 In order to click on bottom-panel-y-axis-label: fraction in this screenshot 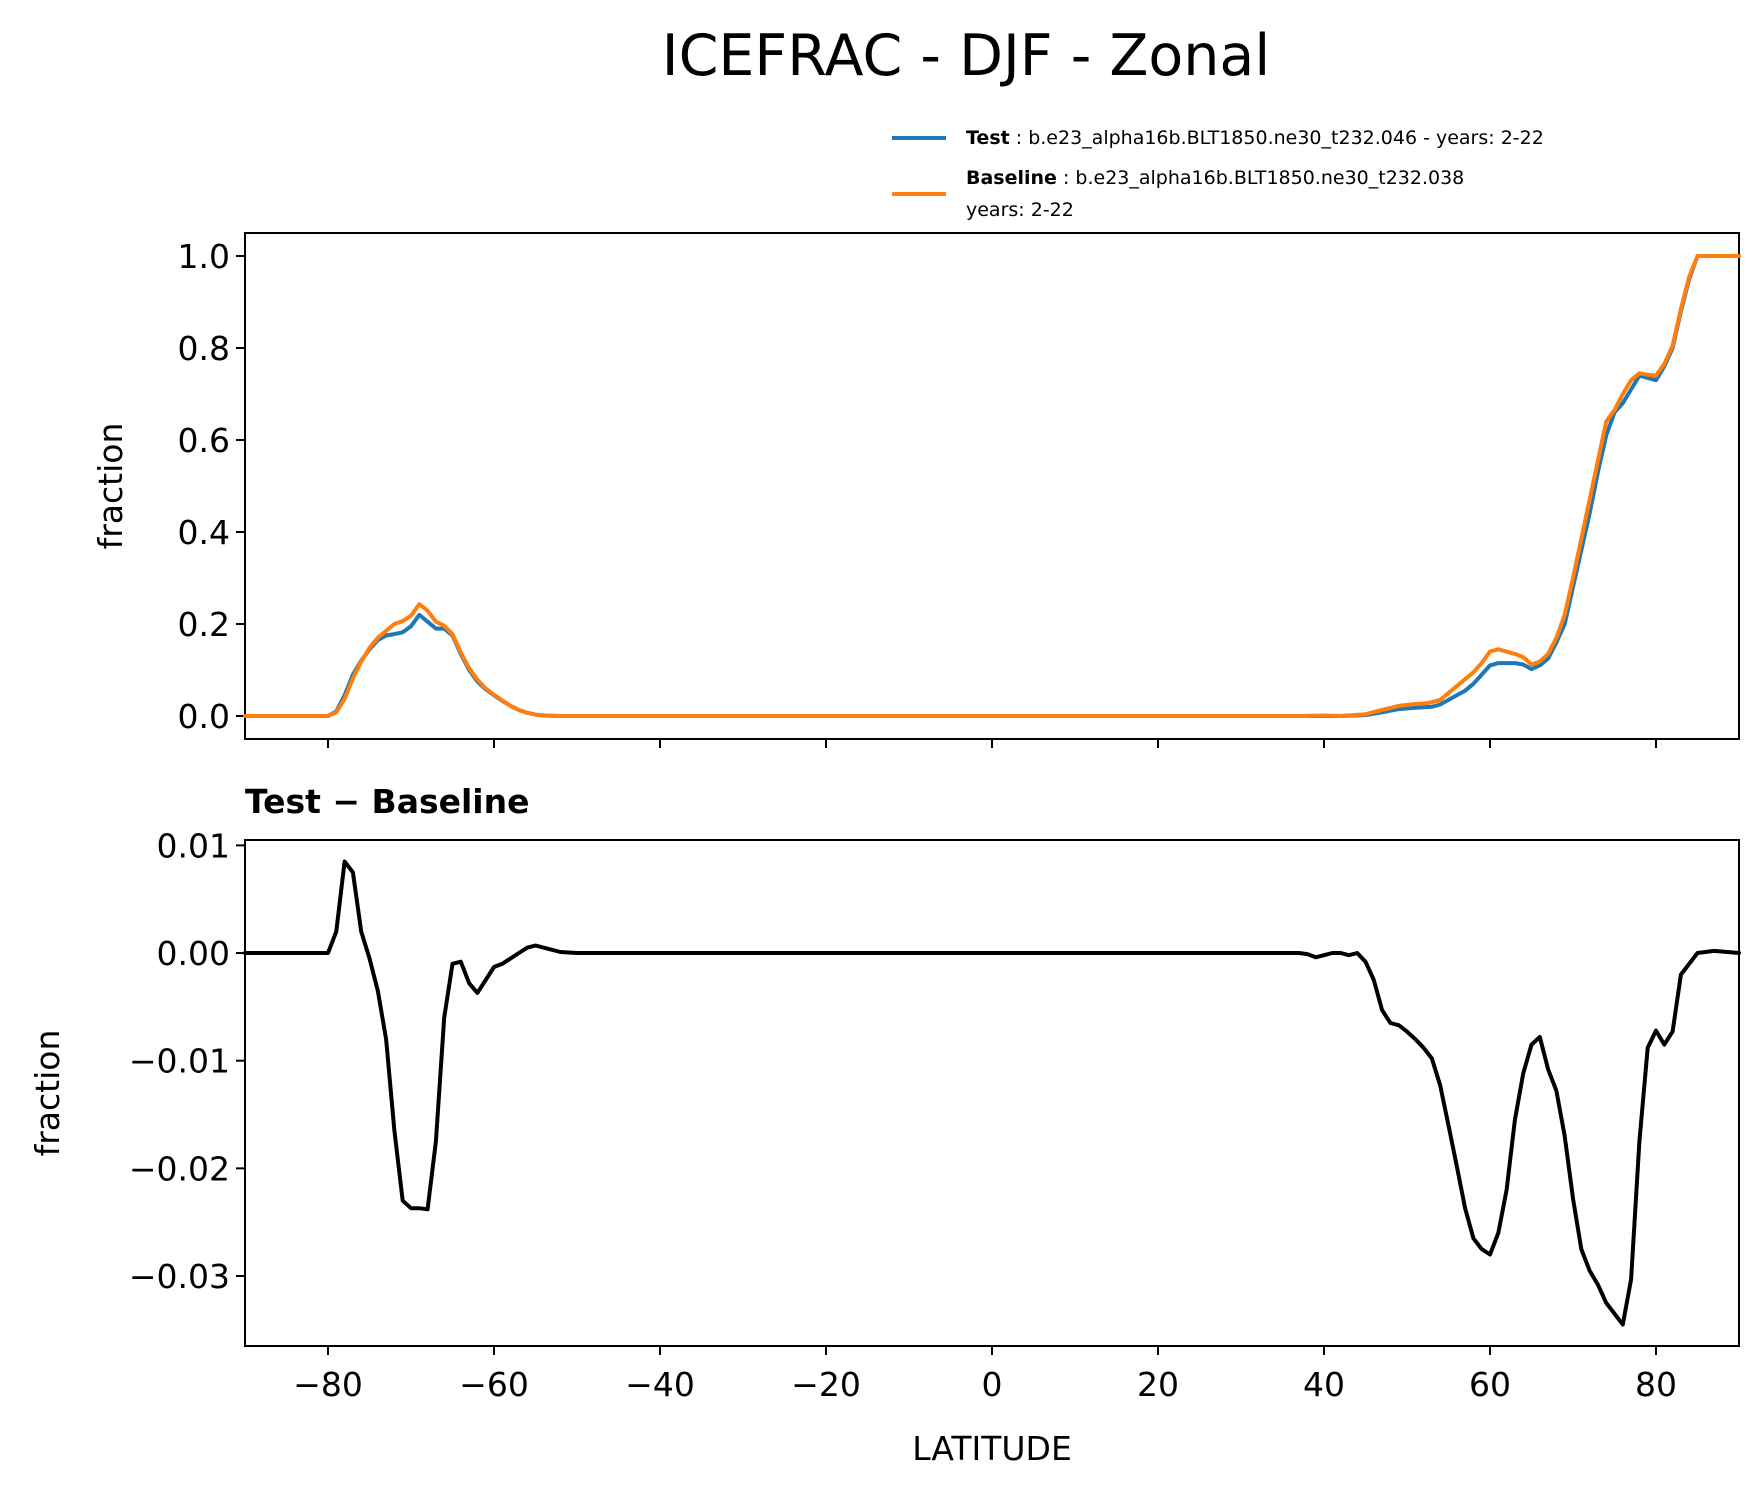, I will do `click(47, 1093)`.